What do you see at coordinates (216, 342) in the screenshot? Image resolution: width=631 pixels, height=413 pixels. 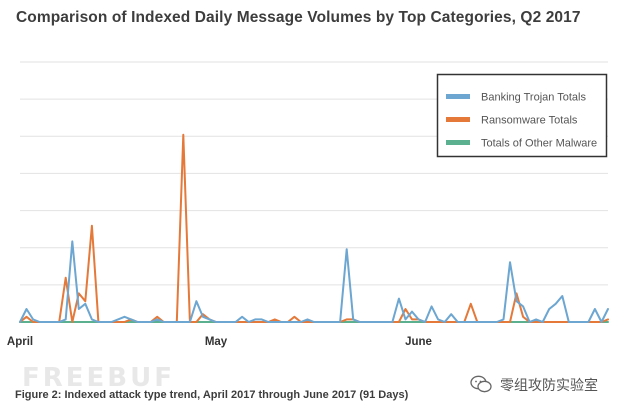 I see `x-tick-label: May` at bounding box center [216, 342].